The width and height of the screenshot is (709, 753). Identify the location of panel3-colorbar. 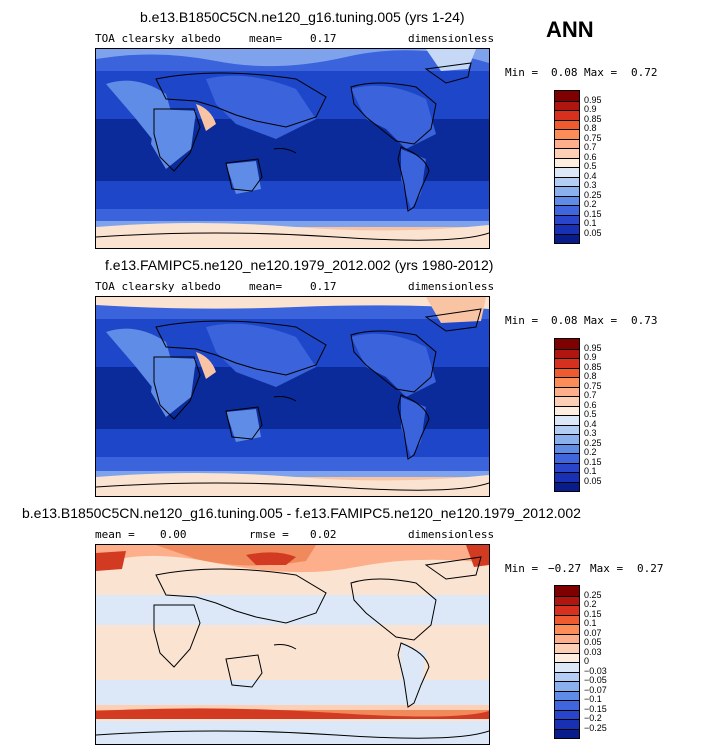
(567, 662).